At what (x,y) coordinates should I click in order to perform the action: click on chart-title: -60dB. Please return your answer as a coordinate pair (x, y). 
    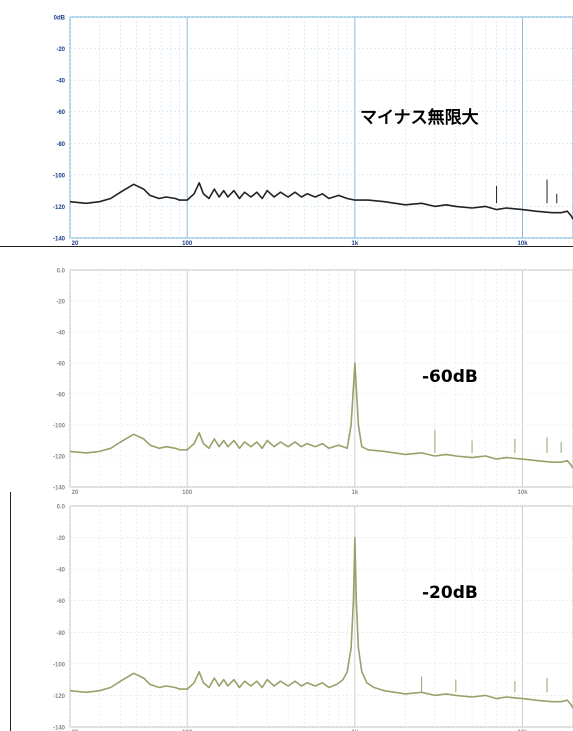
    Looking at the image, I should click on (450, 377).